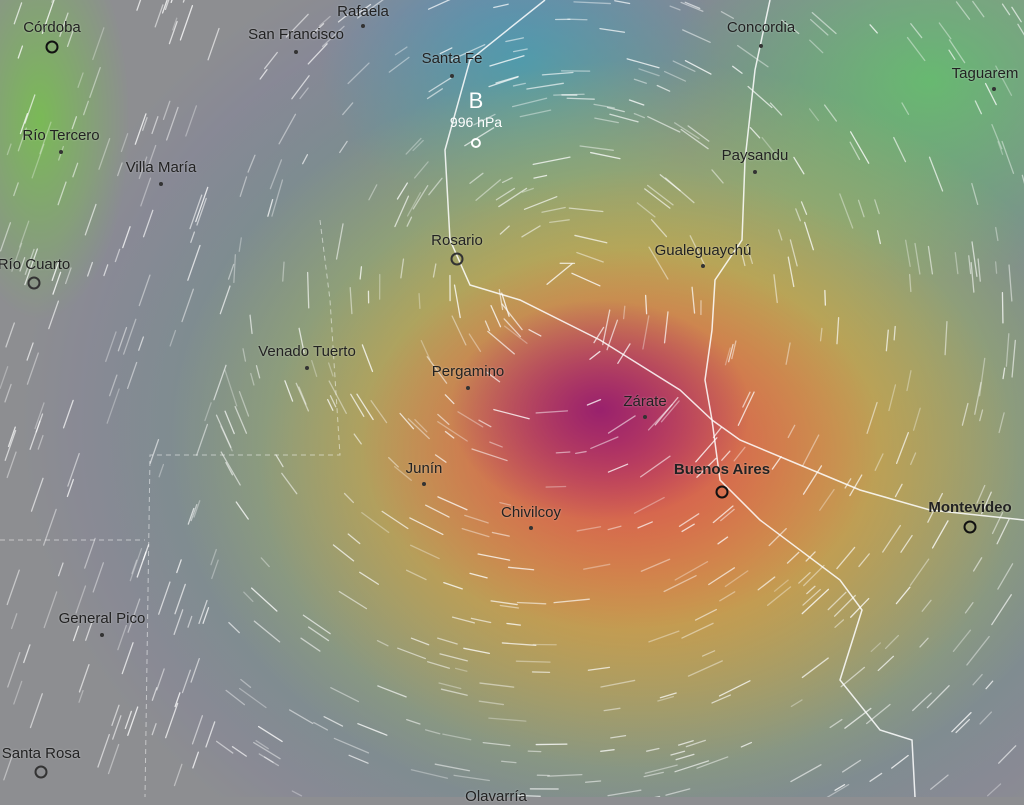 This screenshot has width=1024, height=805. What do you see at coordinates (476, 122) in the screenshot?
I see `pressure-value: 996 hPa` at bounding box center [476, 122].